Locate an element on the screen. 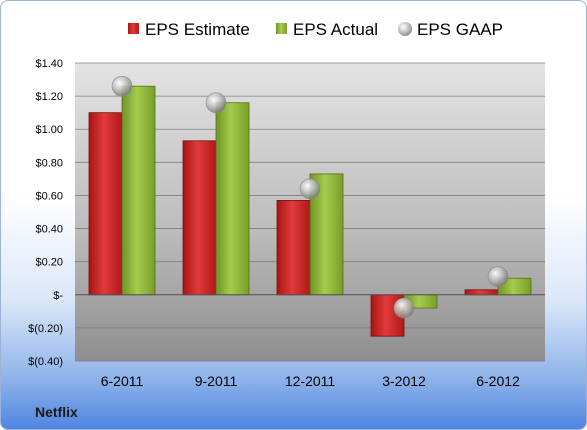  legend-label-actual: EPS Actual is located at coordinates (335, 29).